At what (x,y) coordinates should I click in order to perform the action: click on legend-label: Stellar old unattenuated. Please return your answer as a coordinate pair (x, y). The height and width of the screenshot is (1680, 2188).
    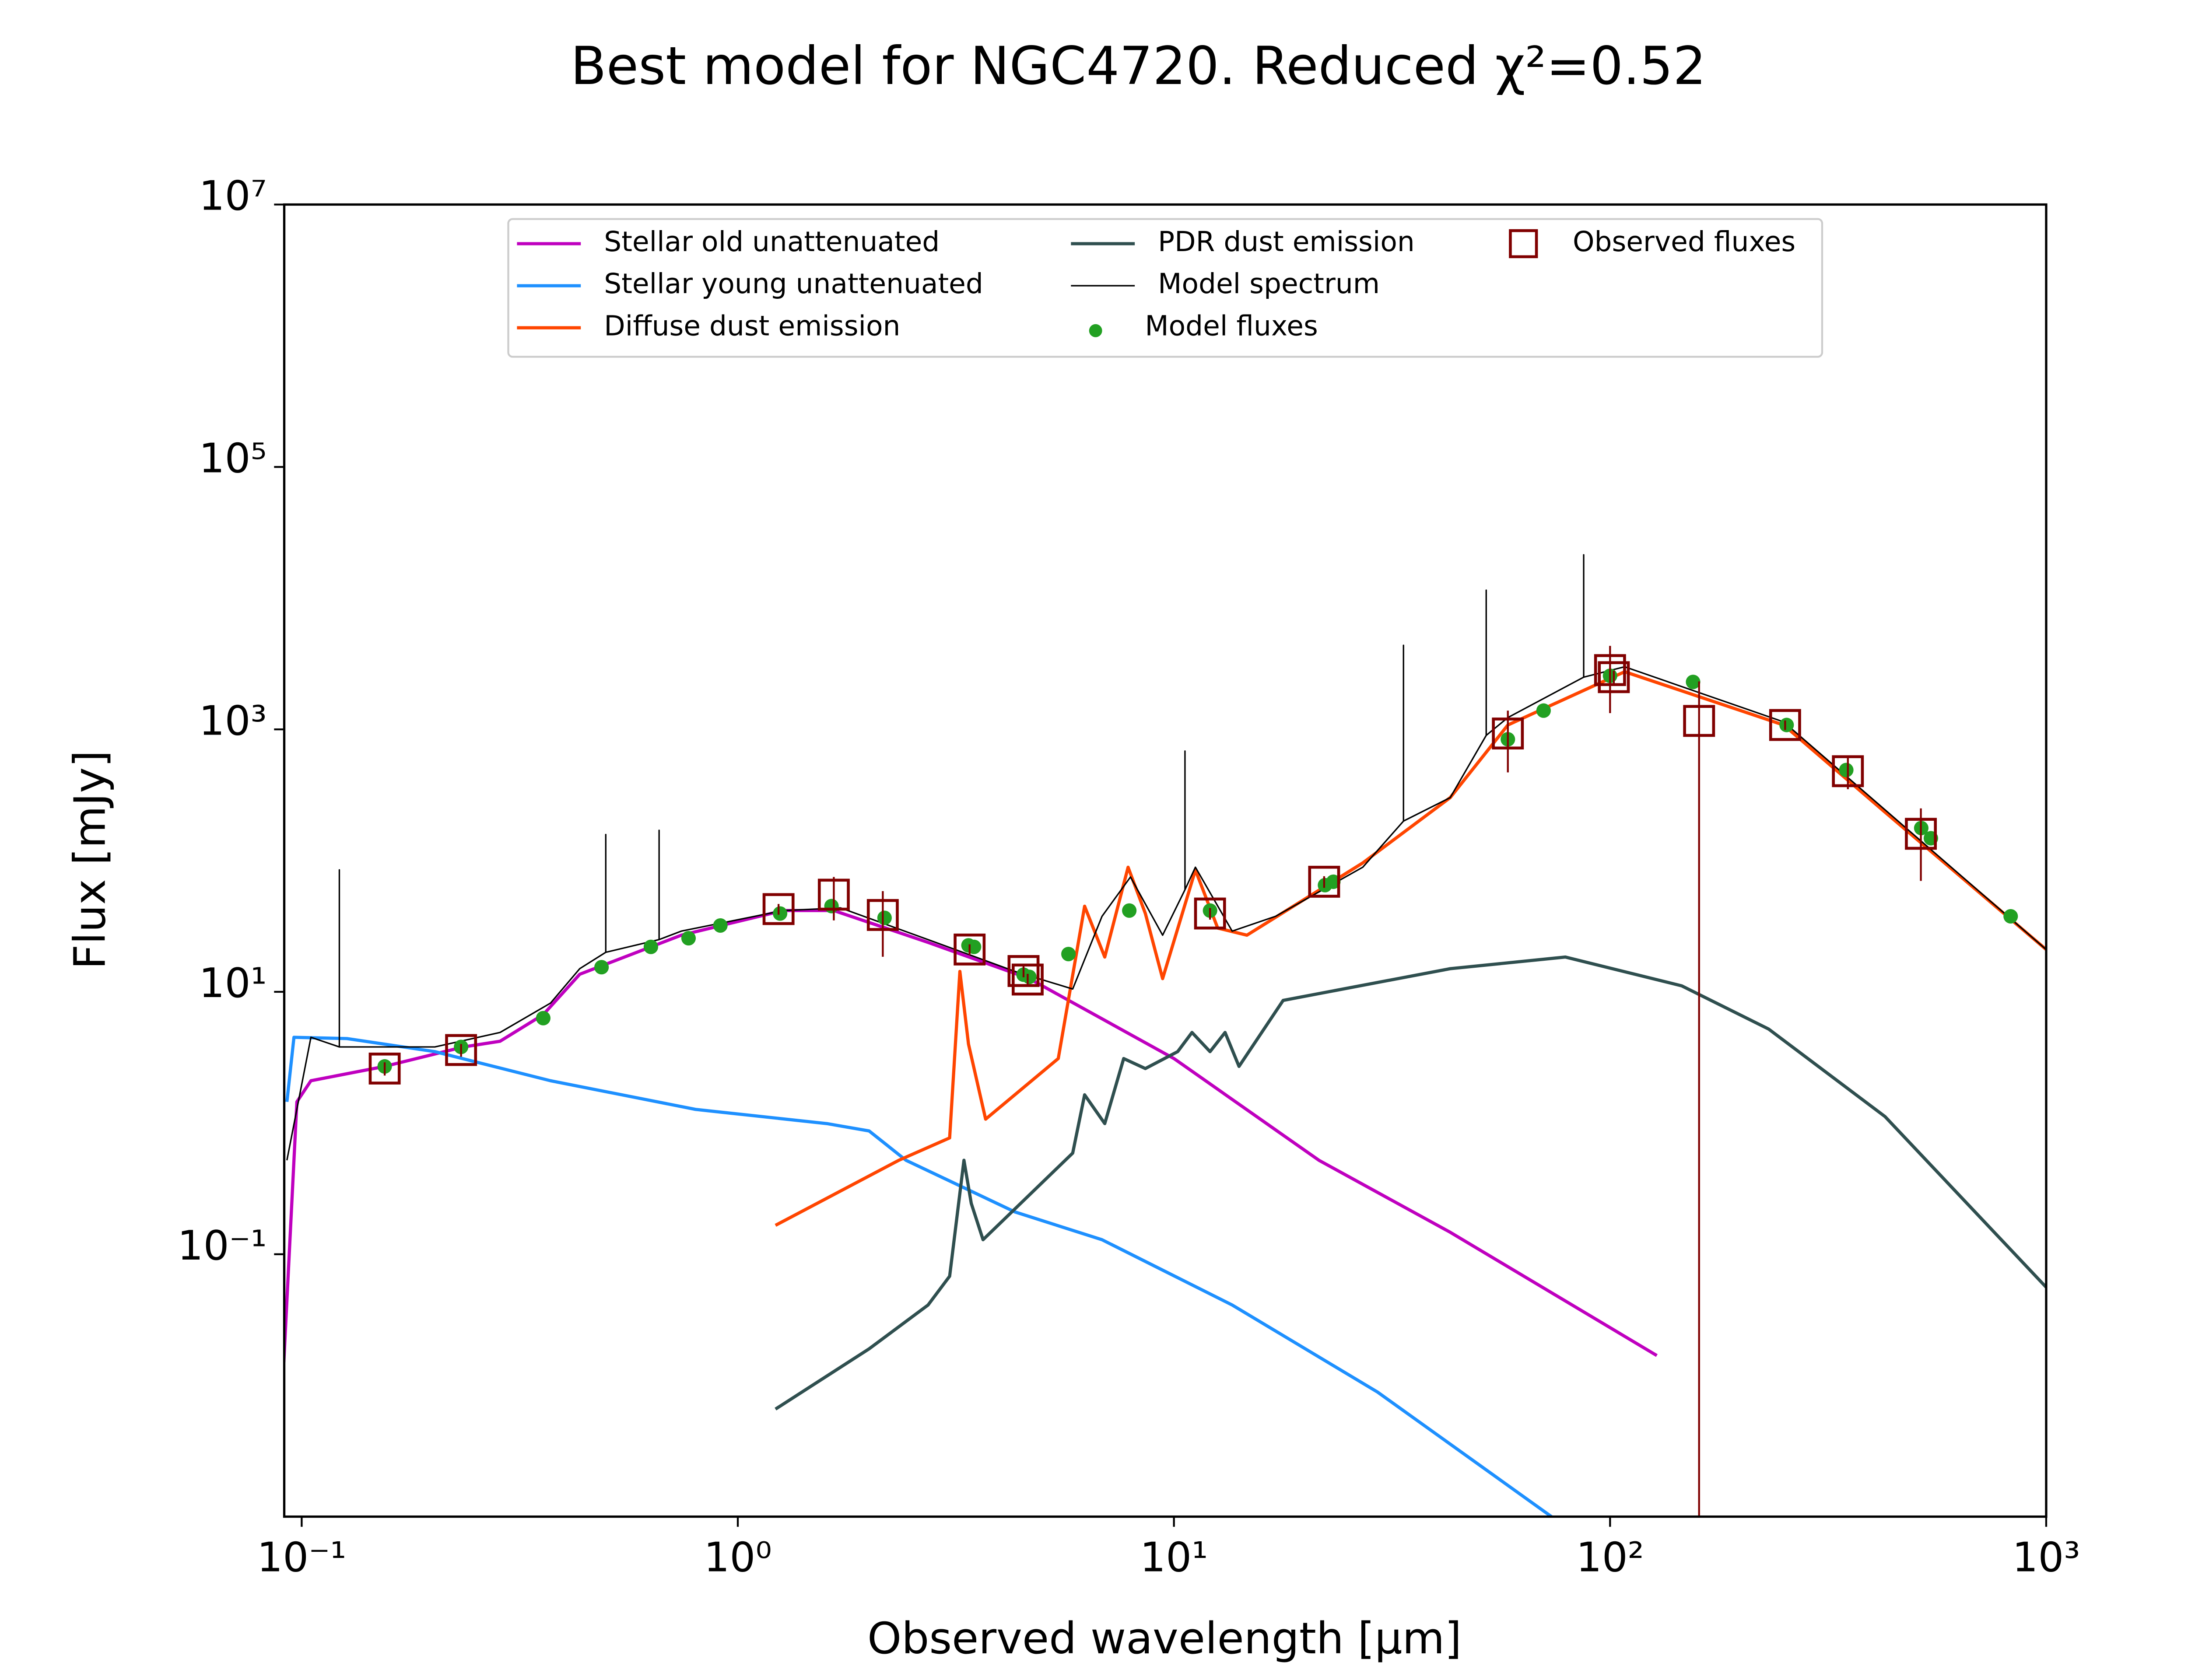
    Looking at the image, I should click on (772, 242).